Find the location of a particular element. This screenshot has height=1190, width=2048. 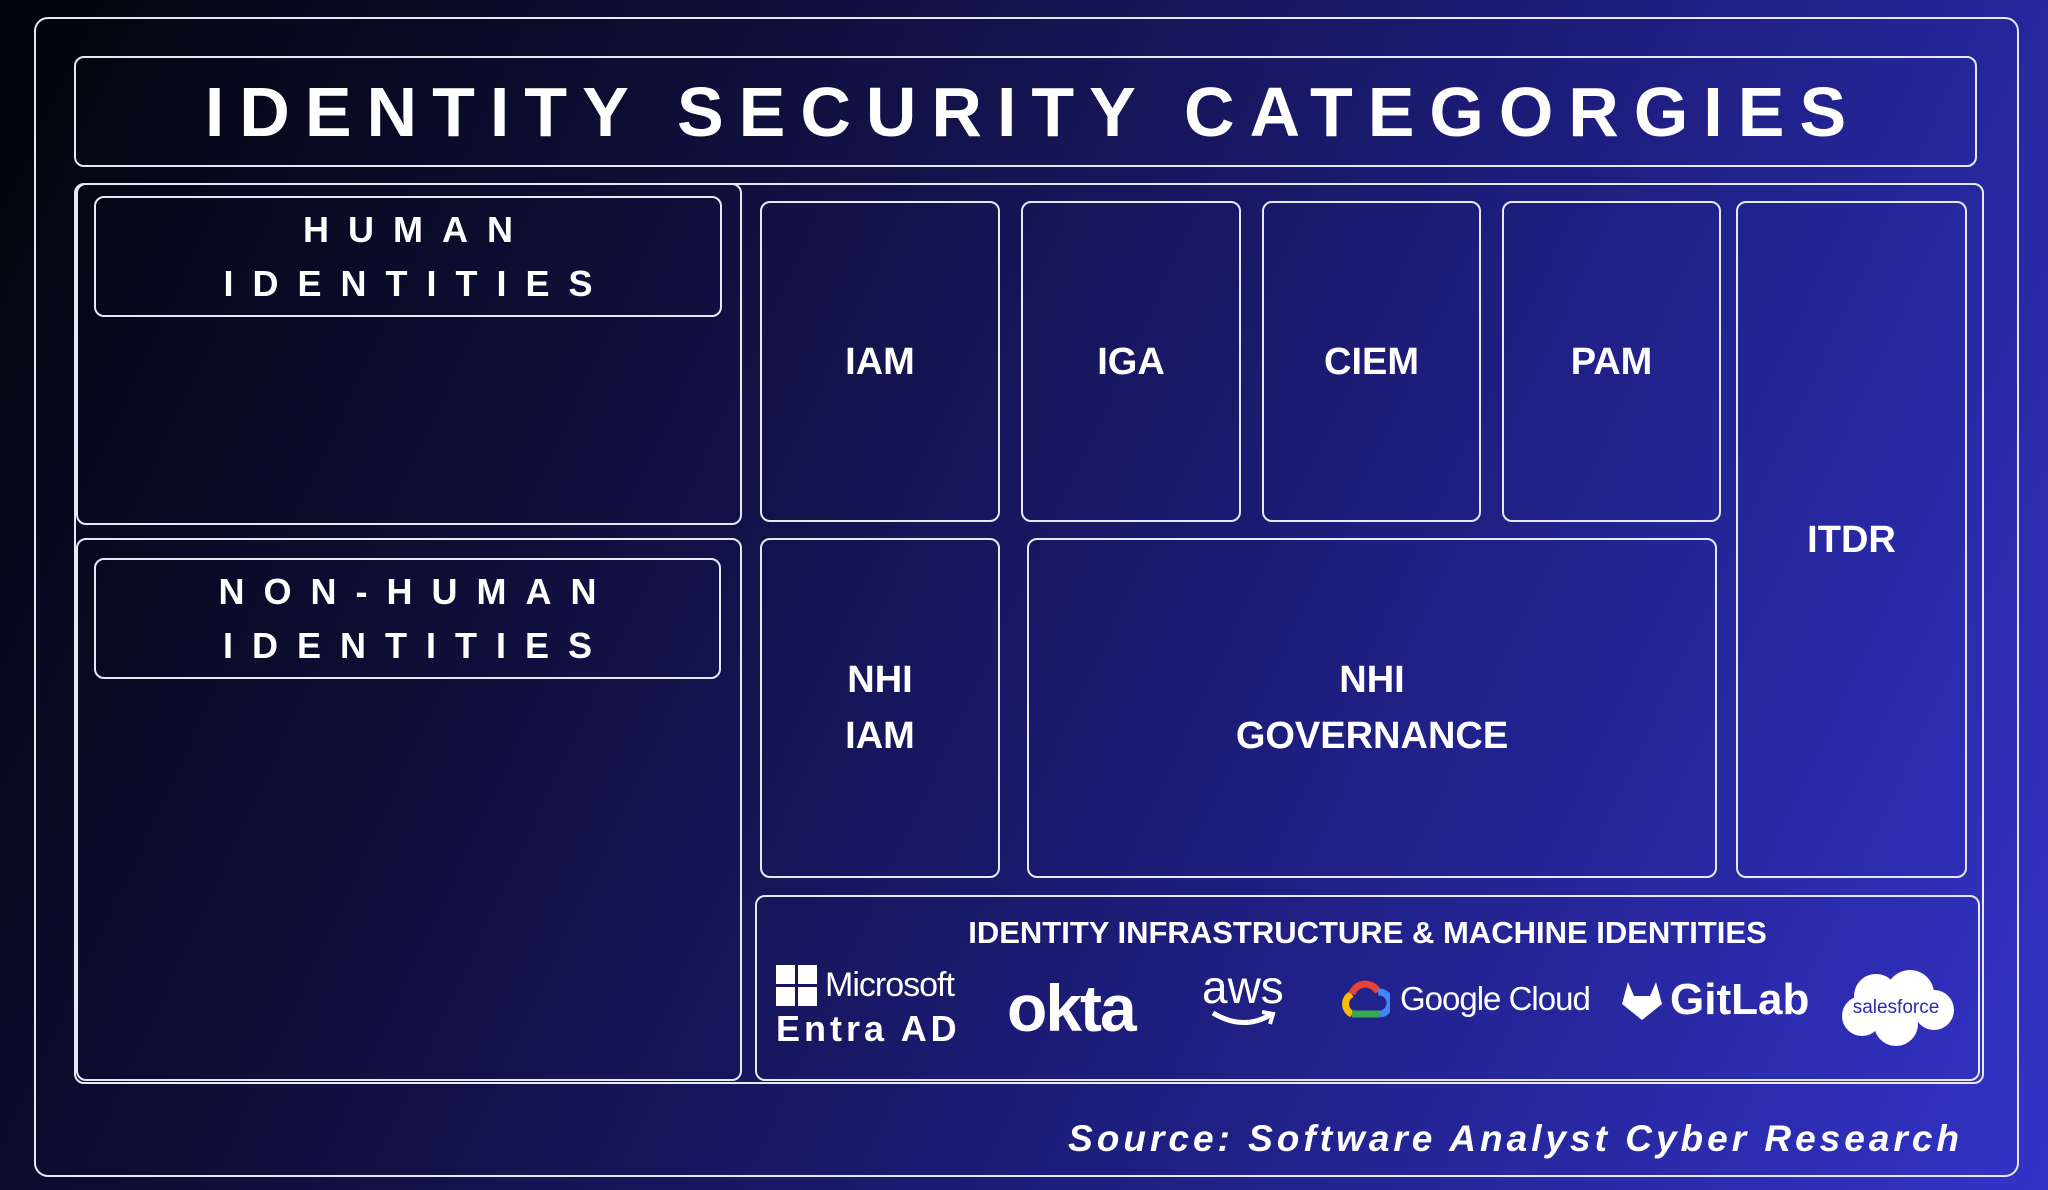

category-iga: IGA is located at coordinates (1131, 361).